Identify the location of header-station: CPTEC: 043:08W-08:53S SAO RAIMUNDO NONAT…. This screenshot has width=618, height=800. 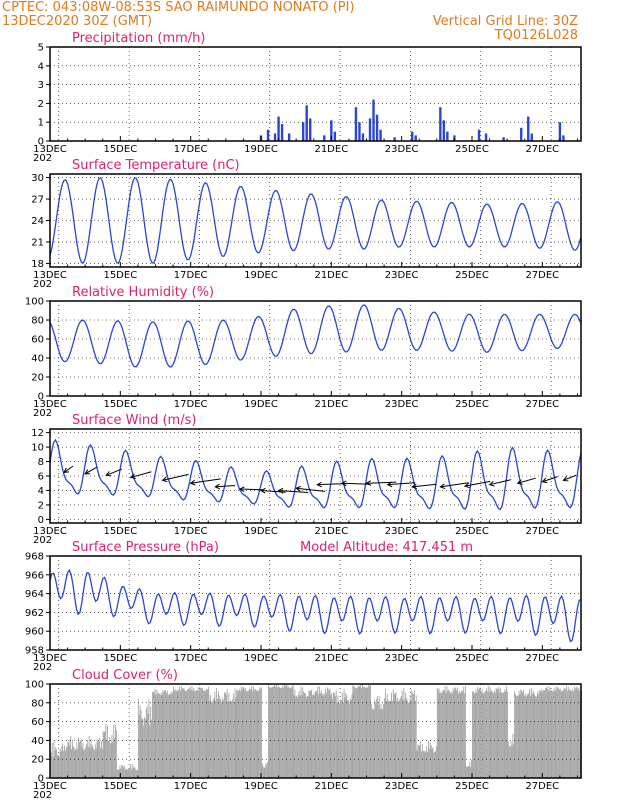
(178, 7).